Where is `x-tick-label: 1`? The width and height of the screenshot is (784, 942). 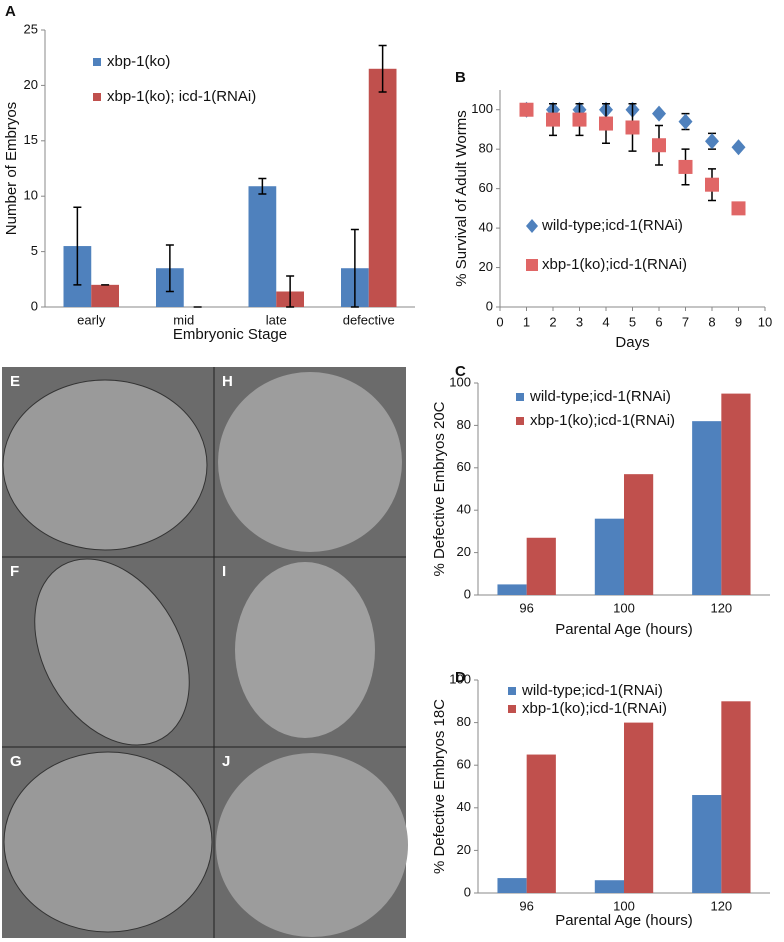 x-tick-label: 1 is located at coordinates (526, 321).